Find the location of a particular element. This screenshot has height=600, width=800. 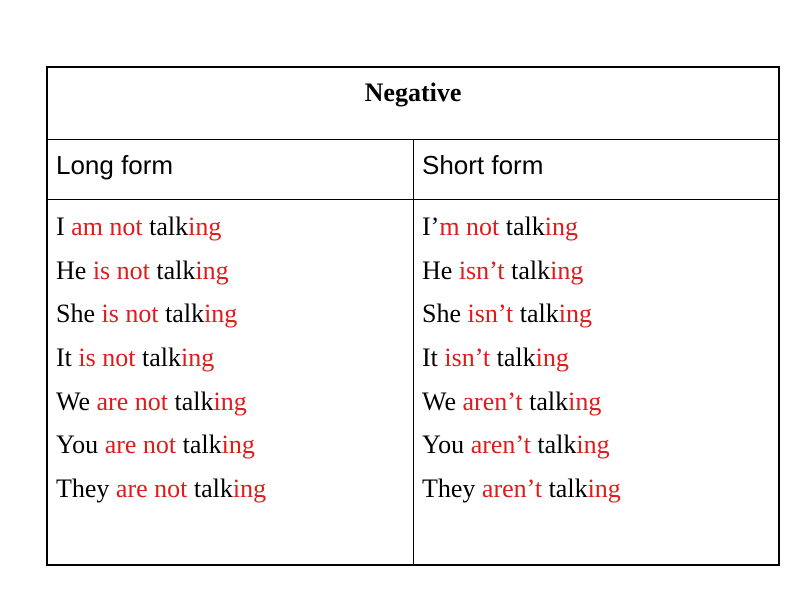

sentence-row: I am not talking is located at coordinates (230, 227).